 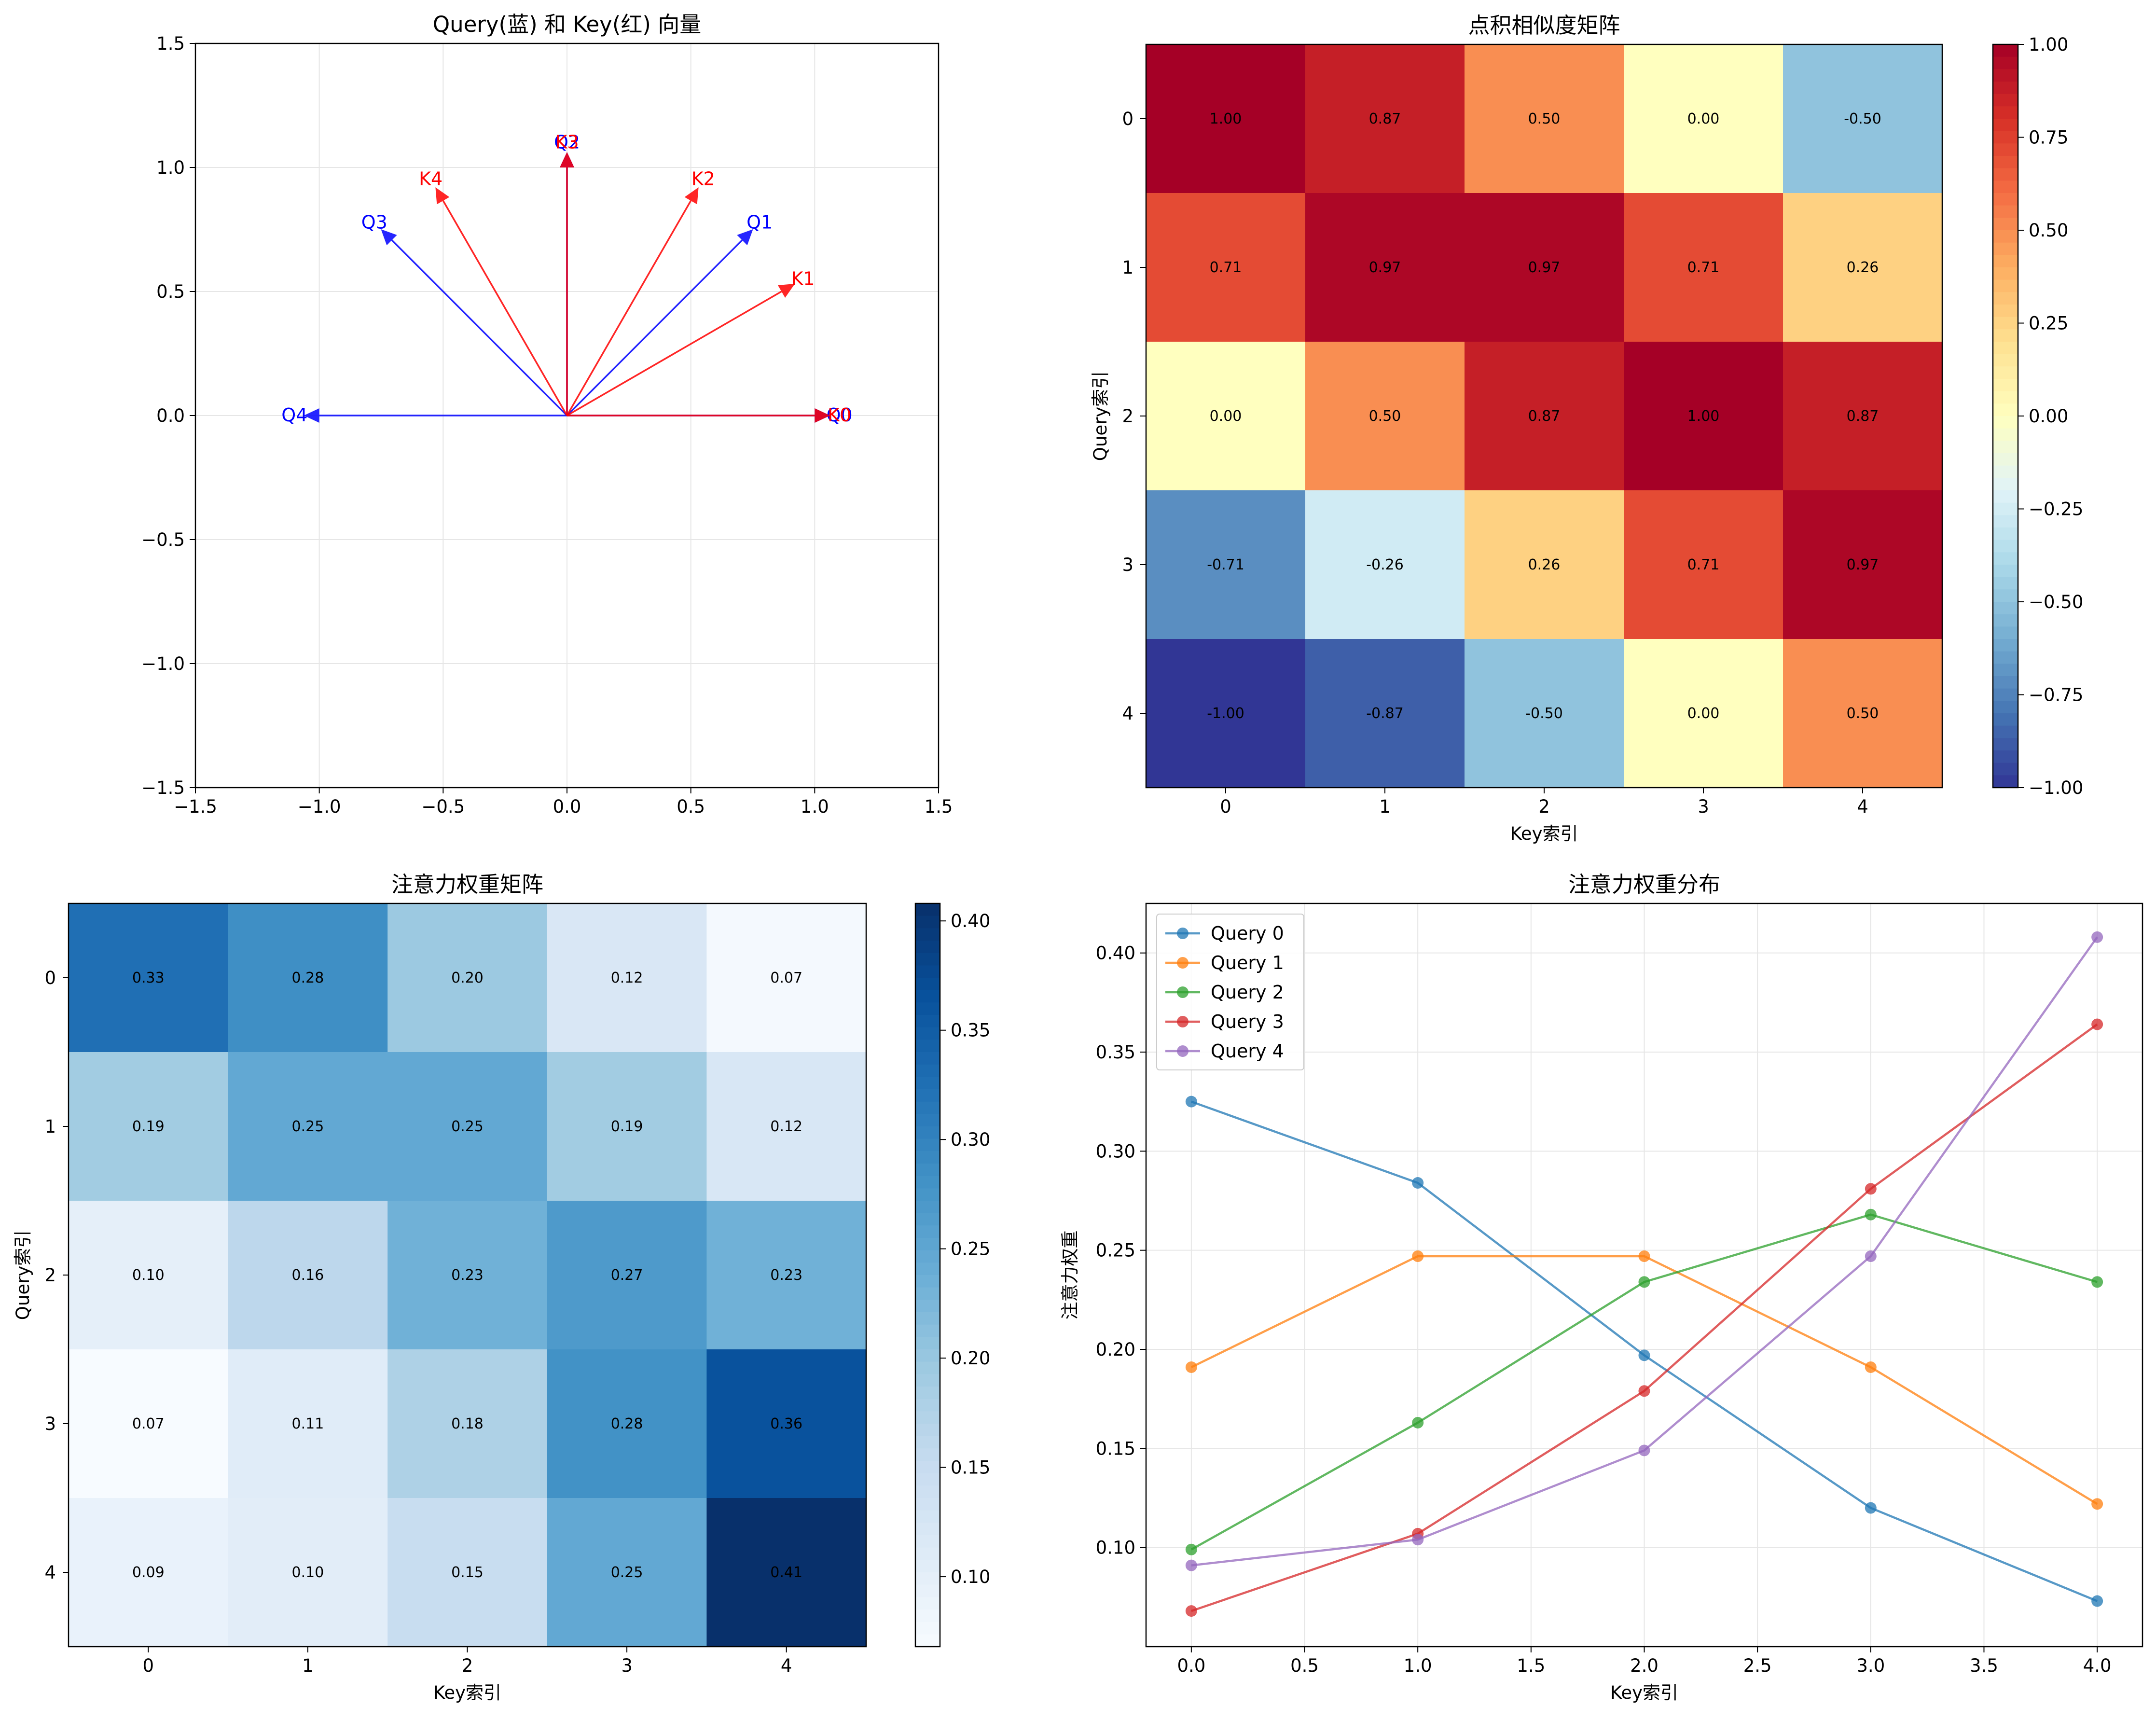 What do you see at coordinates (308, 978) in the screenshot?
I see `cell-value-label: 0.28` at bounding box center [308, 978].